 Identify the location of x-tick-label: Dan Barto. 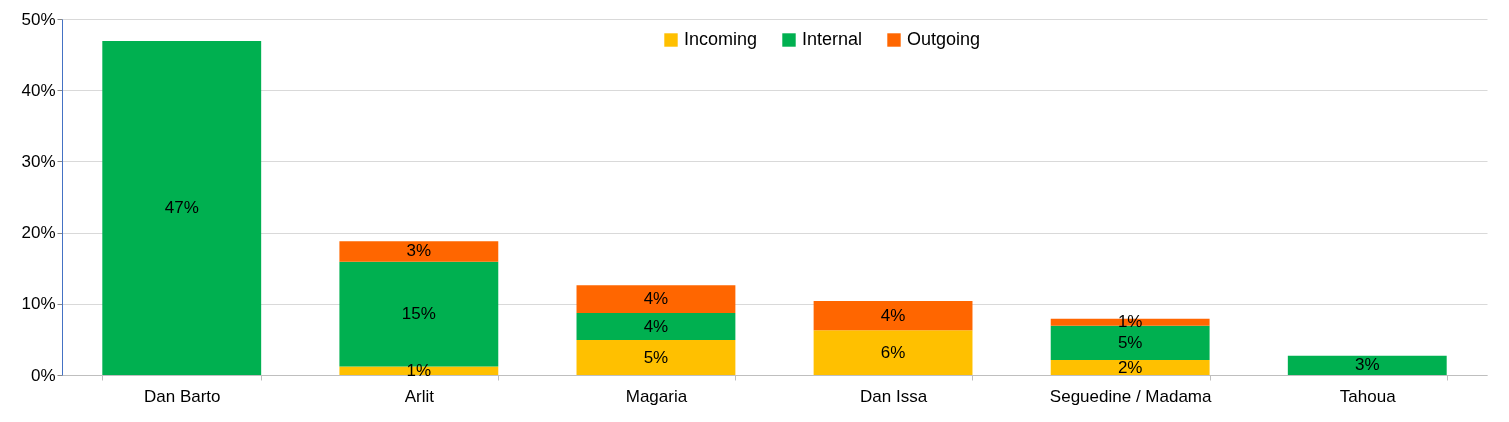
(182, 396).